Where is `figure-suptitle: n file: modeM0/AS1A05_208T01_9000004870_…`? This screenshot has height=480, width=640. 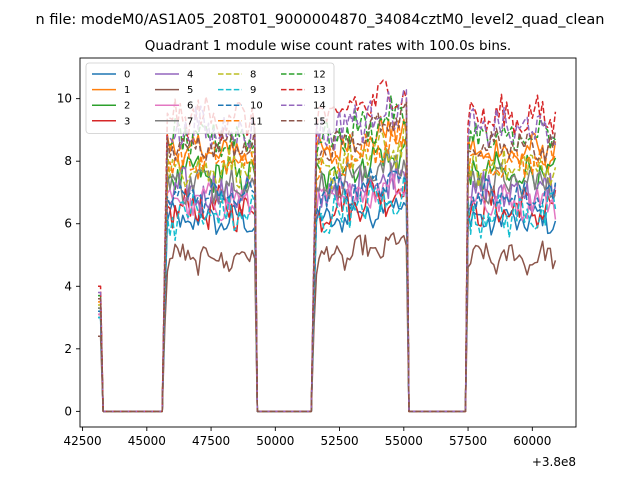
figure-suptitle: n file: modeM0/AS1A05_208T01_9000004870_… is located at coordinates (320, 20).